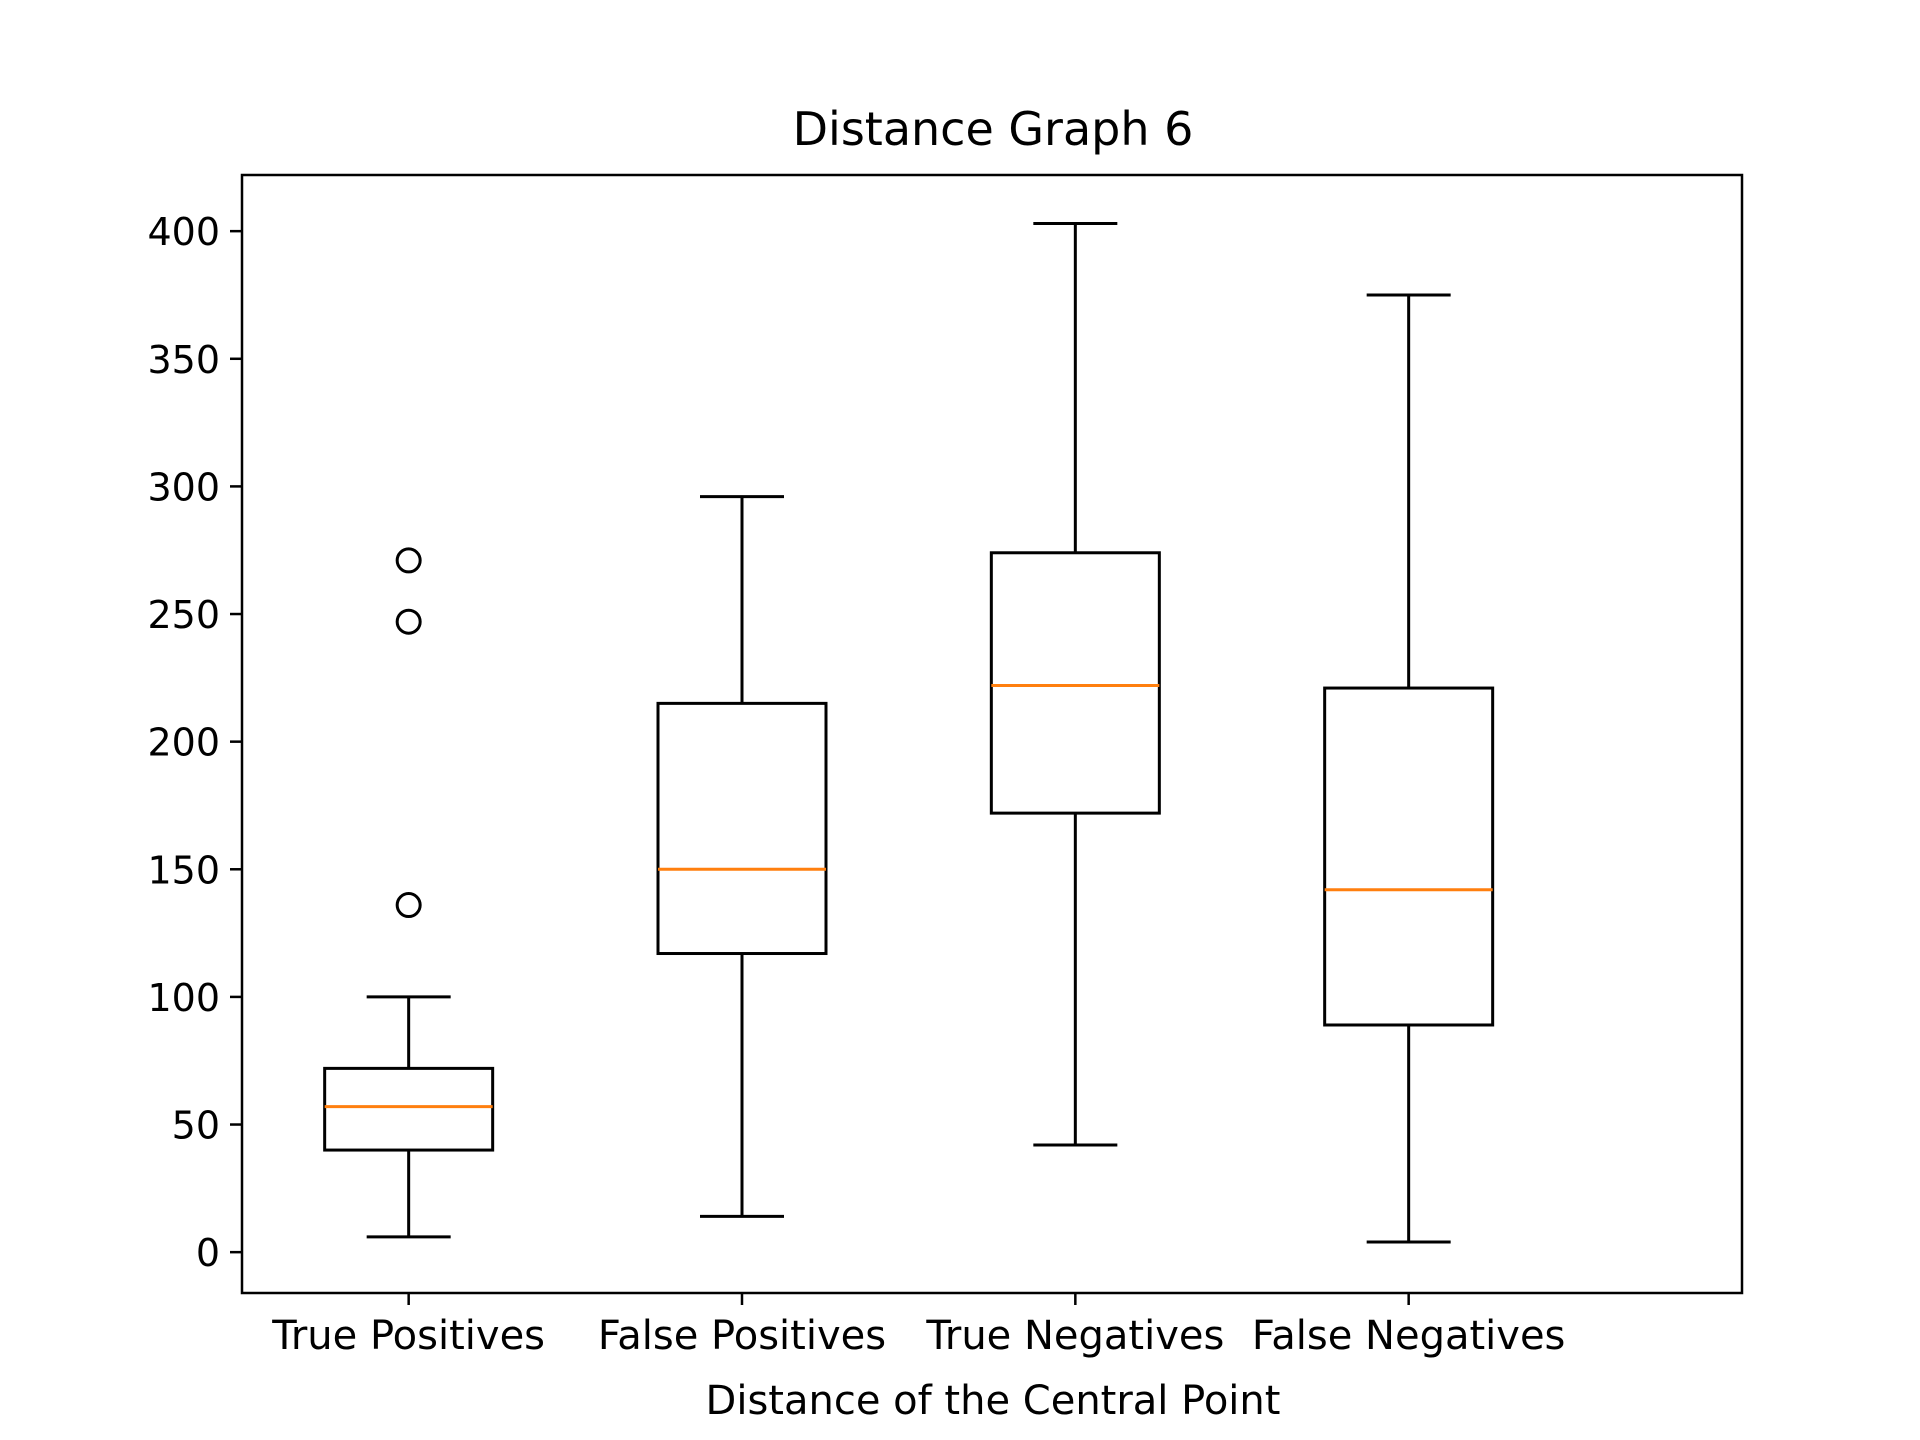  I want to click on box-true-negatives, so click(1075, 684).